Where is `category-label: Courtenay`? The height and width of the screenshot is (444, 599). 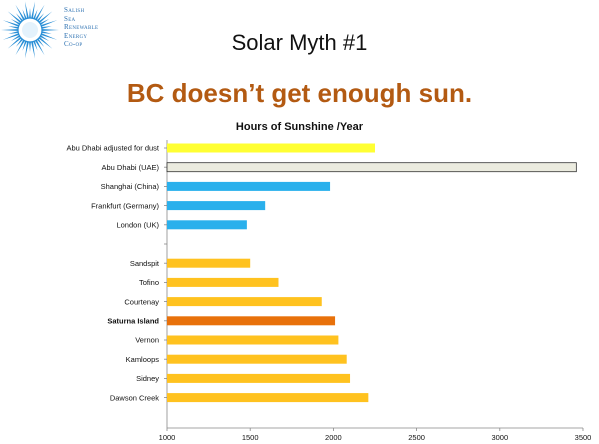
category-label: Courtenay is located at coordinates (141, 301).